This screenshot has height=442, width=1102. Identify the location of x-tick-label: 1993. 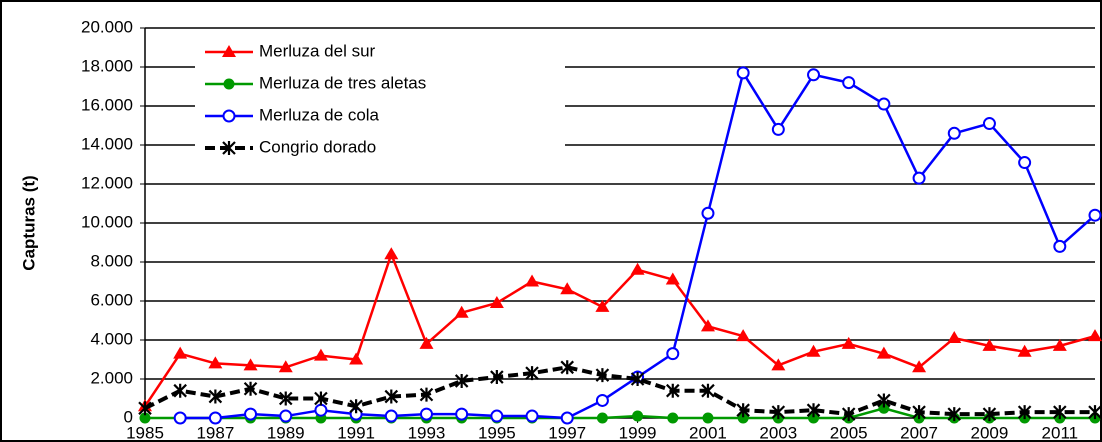
(427, 432).